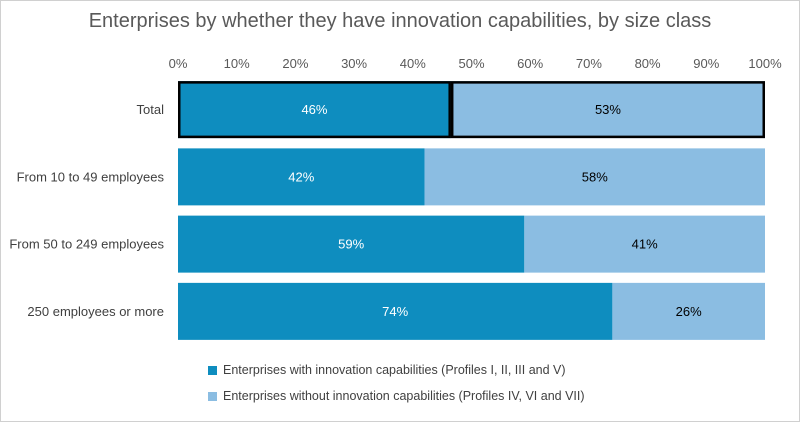 Image resolution: width=800 pixels, height=422 pixels. What do you see at coordinates (178, 63) in the screenshot?
I see `x-tick-label: 0%` at bounding box center [178, 63].